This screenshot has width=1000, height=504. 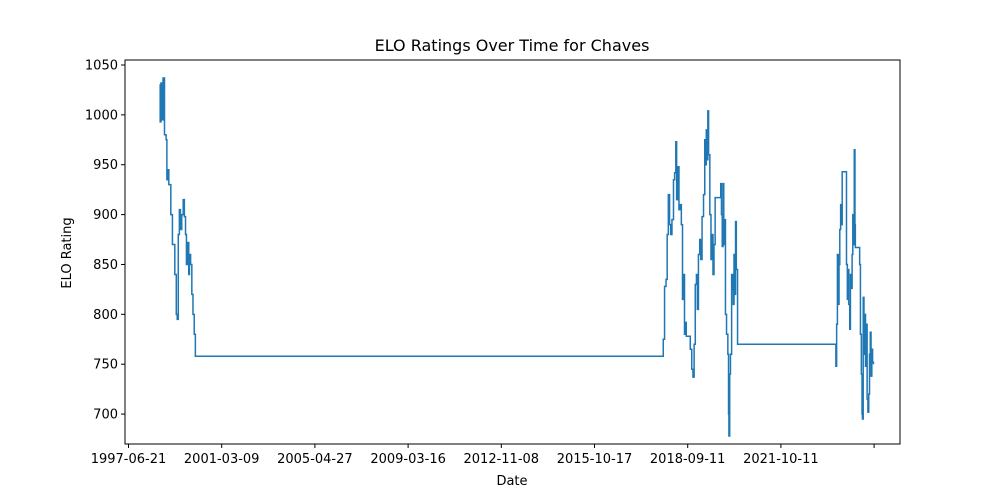 I want to click on x-axis-label: Date, so click(x=511, y=481).